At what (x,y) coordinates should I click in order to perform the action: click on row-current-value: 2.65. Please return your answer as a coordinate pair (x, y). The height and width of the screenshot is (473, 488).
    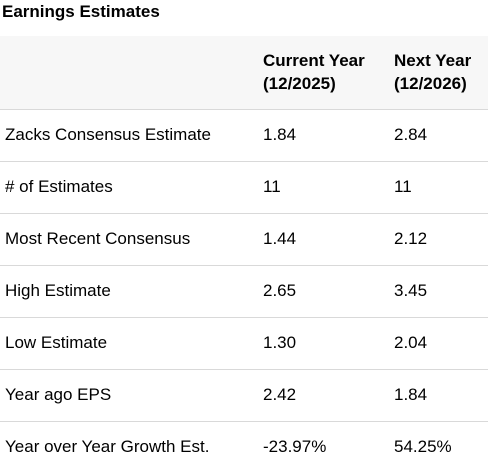
    Looking at the image, I should click on (280, 290).